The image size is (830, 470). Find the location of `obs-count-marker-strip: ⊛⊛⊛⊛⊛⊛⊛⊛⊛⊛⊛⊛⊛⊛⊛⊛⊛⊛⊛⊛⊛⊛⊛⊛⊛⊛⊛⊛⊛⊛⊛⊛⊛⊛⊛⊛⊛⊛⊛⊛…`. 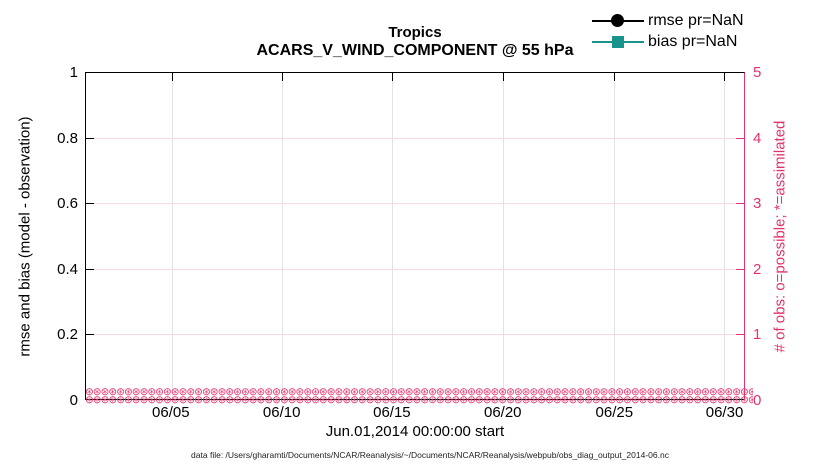

obs-count-marker-strip: ⊛⊛⊛⊛⊛⊛⊛⊛⊛⊛⊛⊛⊛⊛⊛⊛⊛⊛⊛⊛⊛⊛⊛⊛⊛⊛⊛⊛⊛⊛⊛⊛⊛⊛⊛⊛⊛⊛⊛⊛… is located at coordinates (419, 396).